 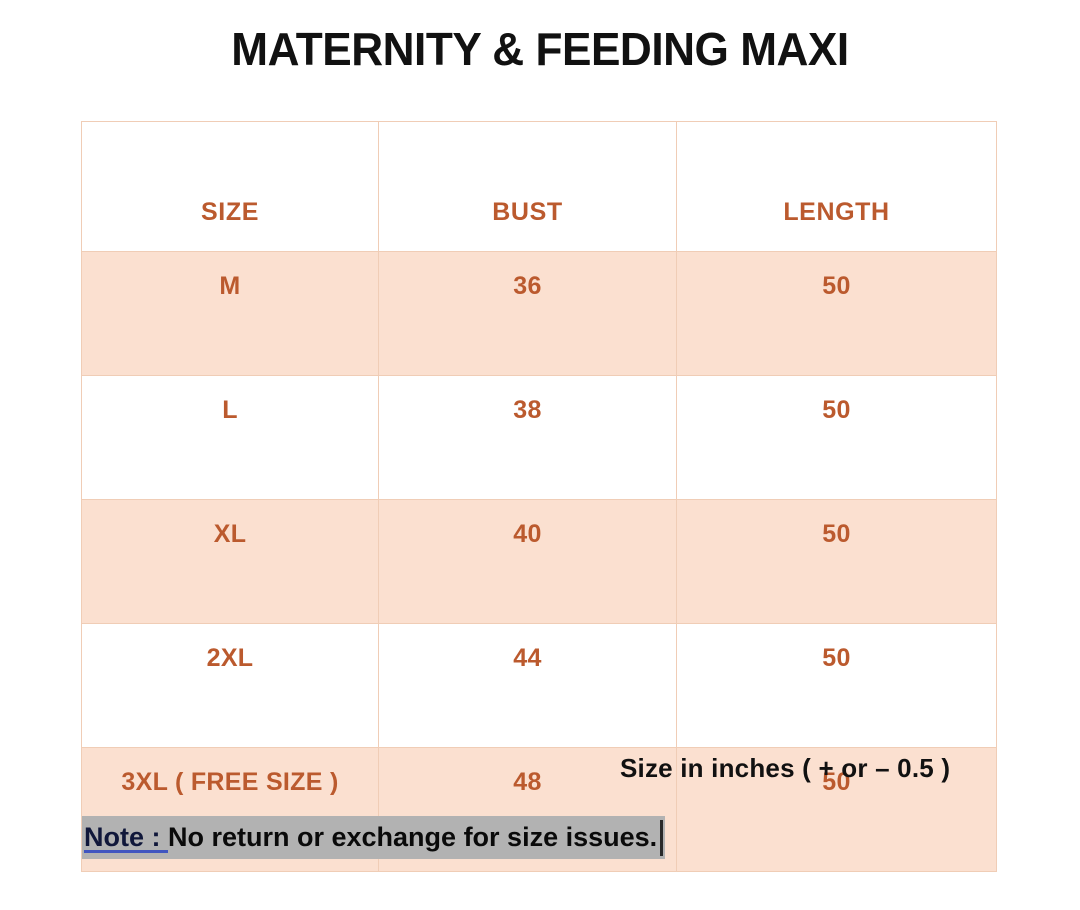 What do you see at coordinates (540, 49) in the screenshot?
I see `page-title: MATERNITY & FEEDING MAXI` at bounding box center [540, 49].